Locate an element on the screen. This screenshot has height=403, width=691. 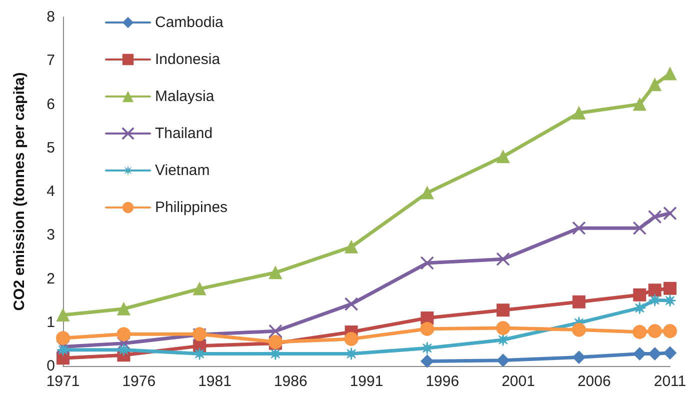
y-tick-label: 3 is located at coordinates (50, 235).